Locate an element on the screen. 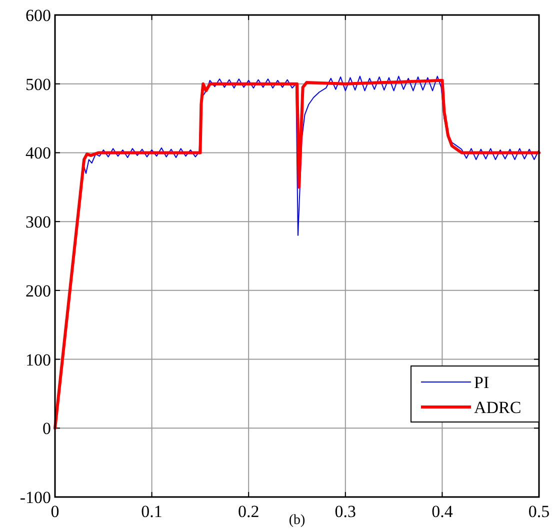 The image size is (557, 529). y-tick-label: 400 is located at coordinates (38, 153).